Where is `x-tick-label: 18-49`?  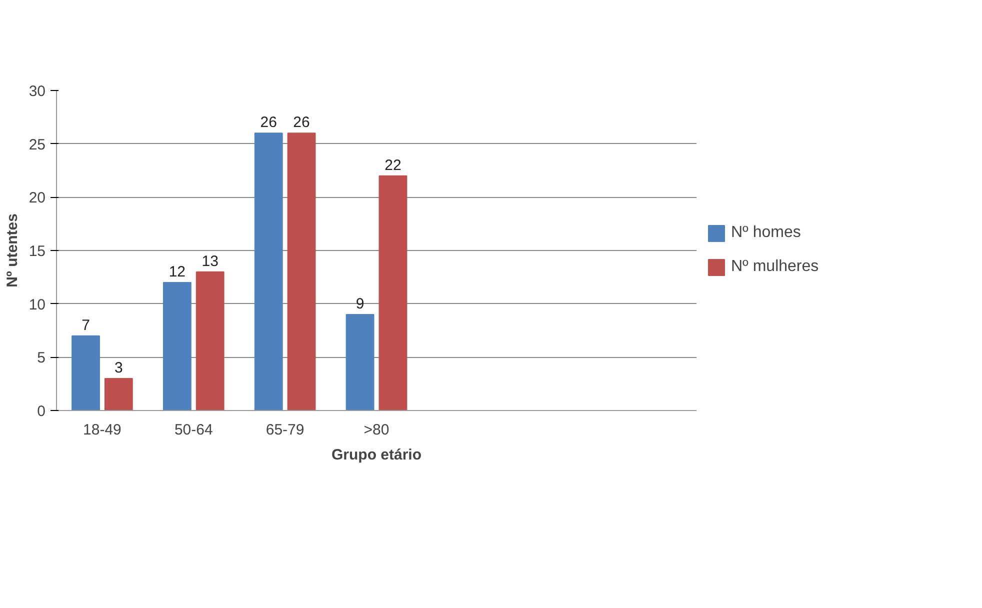
x-tick-label: 18-49 is located at coordinates (102, 430).